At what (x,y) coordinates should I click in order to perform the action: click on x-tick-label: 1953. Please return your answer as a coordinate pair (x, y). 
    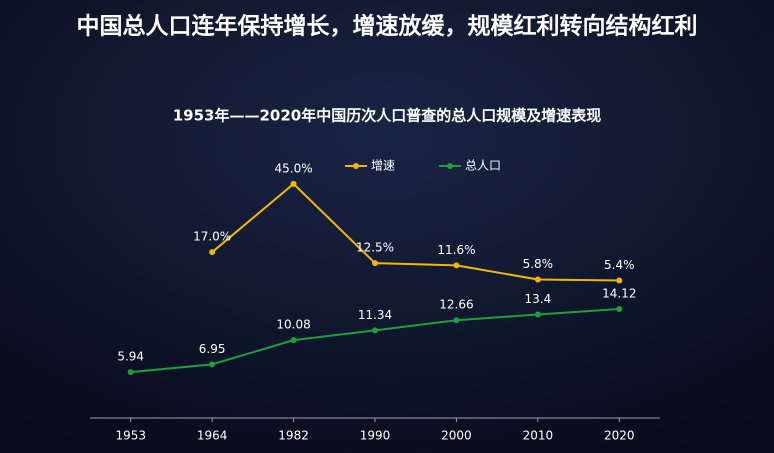
    Looking at the image, I should click on (130, 436).